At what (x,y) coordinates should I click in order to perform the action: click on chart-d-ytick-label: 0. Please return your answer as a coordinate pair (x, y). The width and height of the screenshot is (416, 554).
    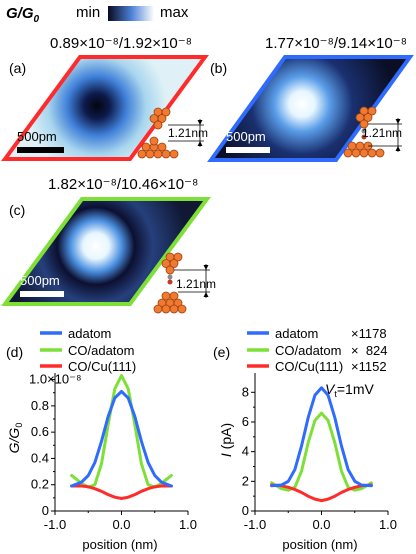
    Looking at the image, I should click on (45, 510).